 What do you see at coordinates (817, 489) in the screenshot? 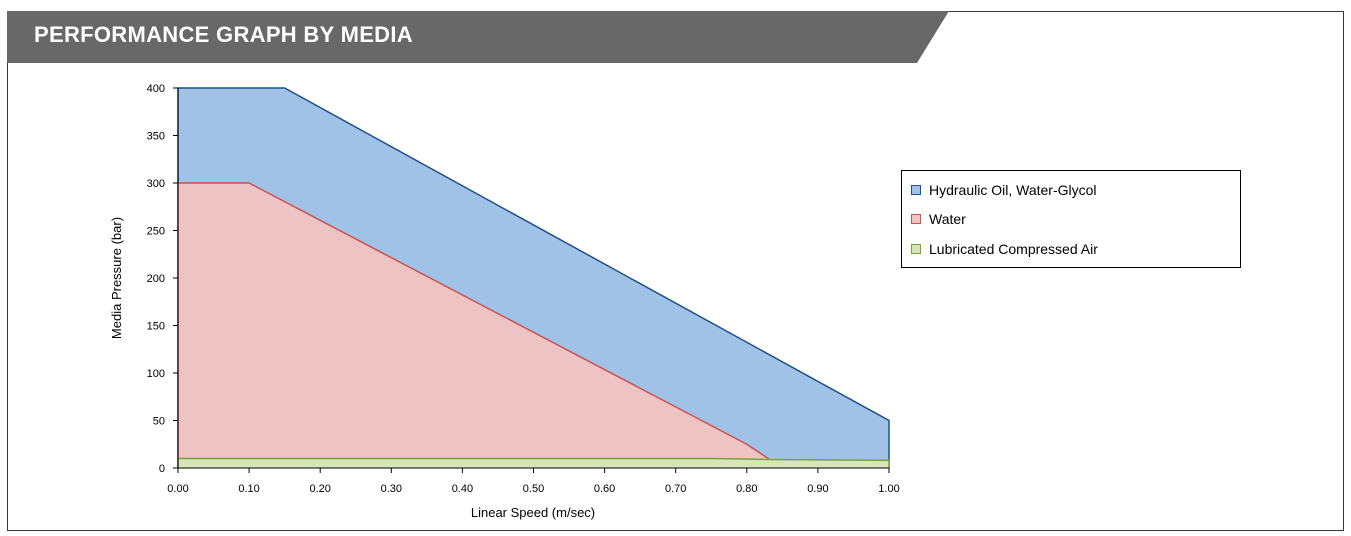
I see `x-tick-label: 0.90` at bounding box center [817, 489].